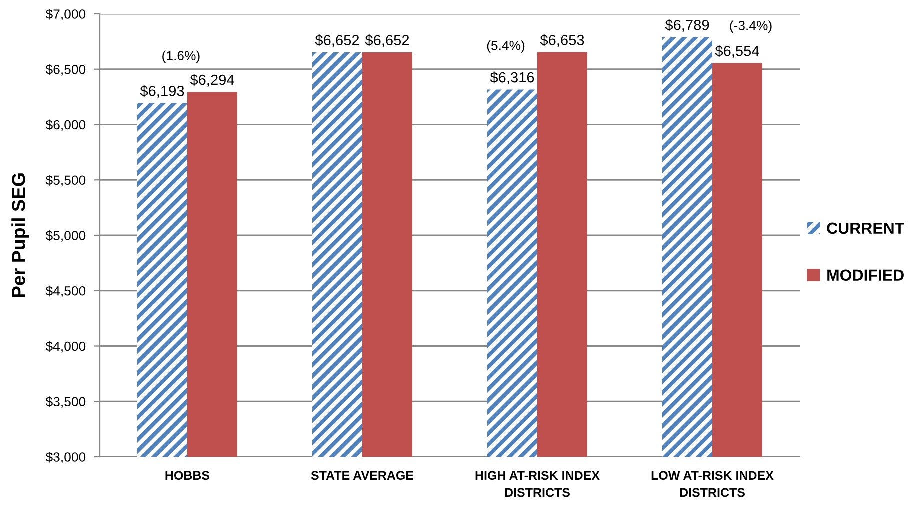 The height and width of the screenshot is (510, 910). What do you see at coordinates (21, 236) in the screenshot?
I see `y-axis-title: Per Pupil SEG` at bounding box center [21, 236].